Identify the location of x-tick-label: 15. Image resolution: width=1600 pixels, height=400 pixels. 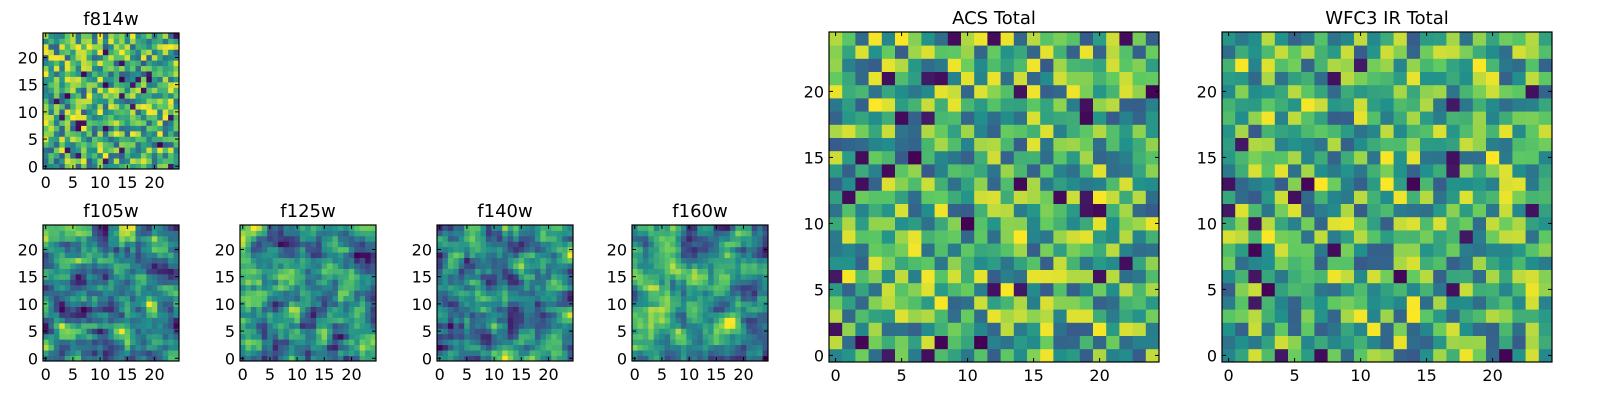
(127, 374).